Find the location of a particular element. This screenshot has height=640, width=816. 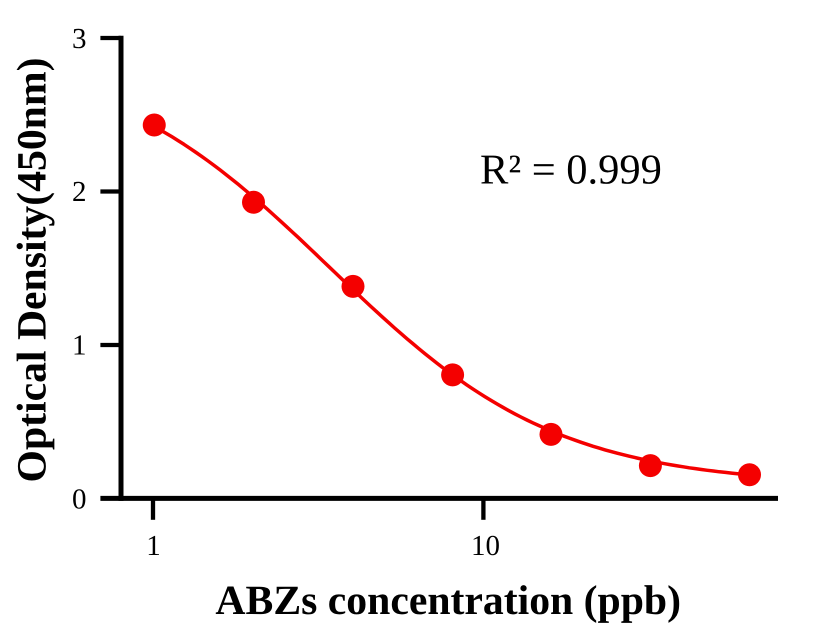

svg-text: Optical Density(450nm) is located at coordinates (33, 270).